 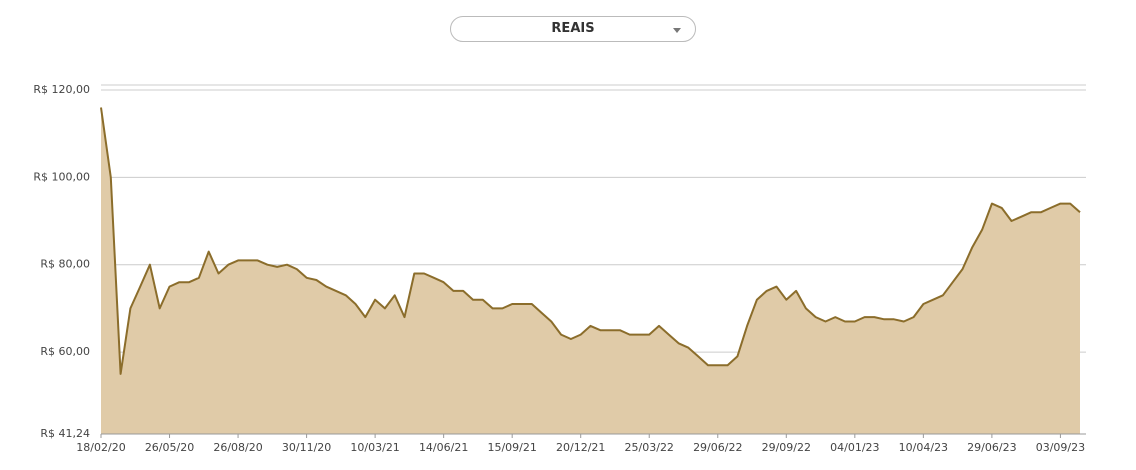 I want to click on x-tick-label: 29/06/23, so click(x=991, y=447).